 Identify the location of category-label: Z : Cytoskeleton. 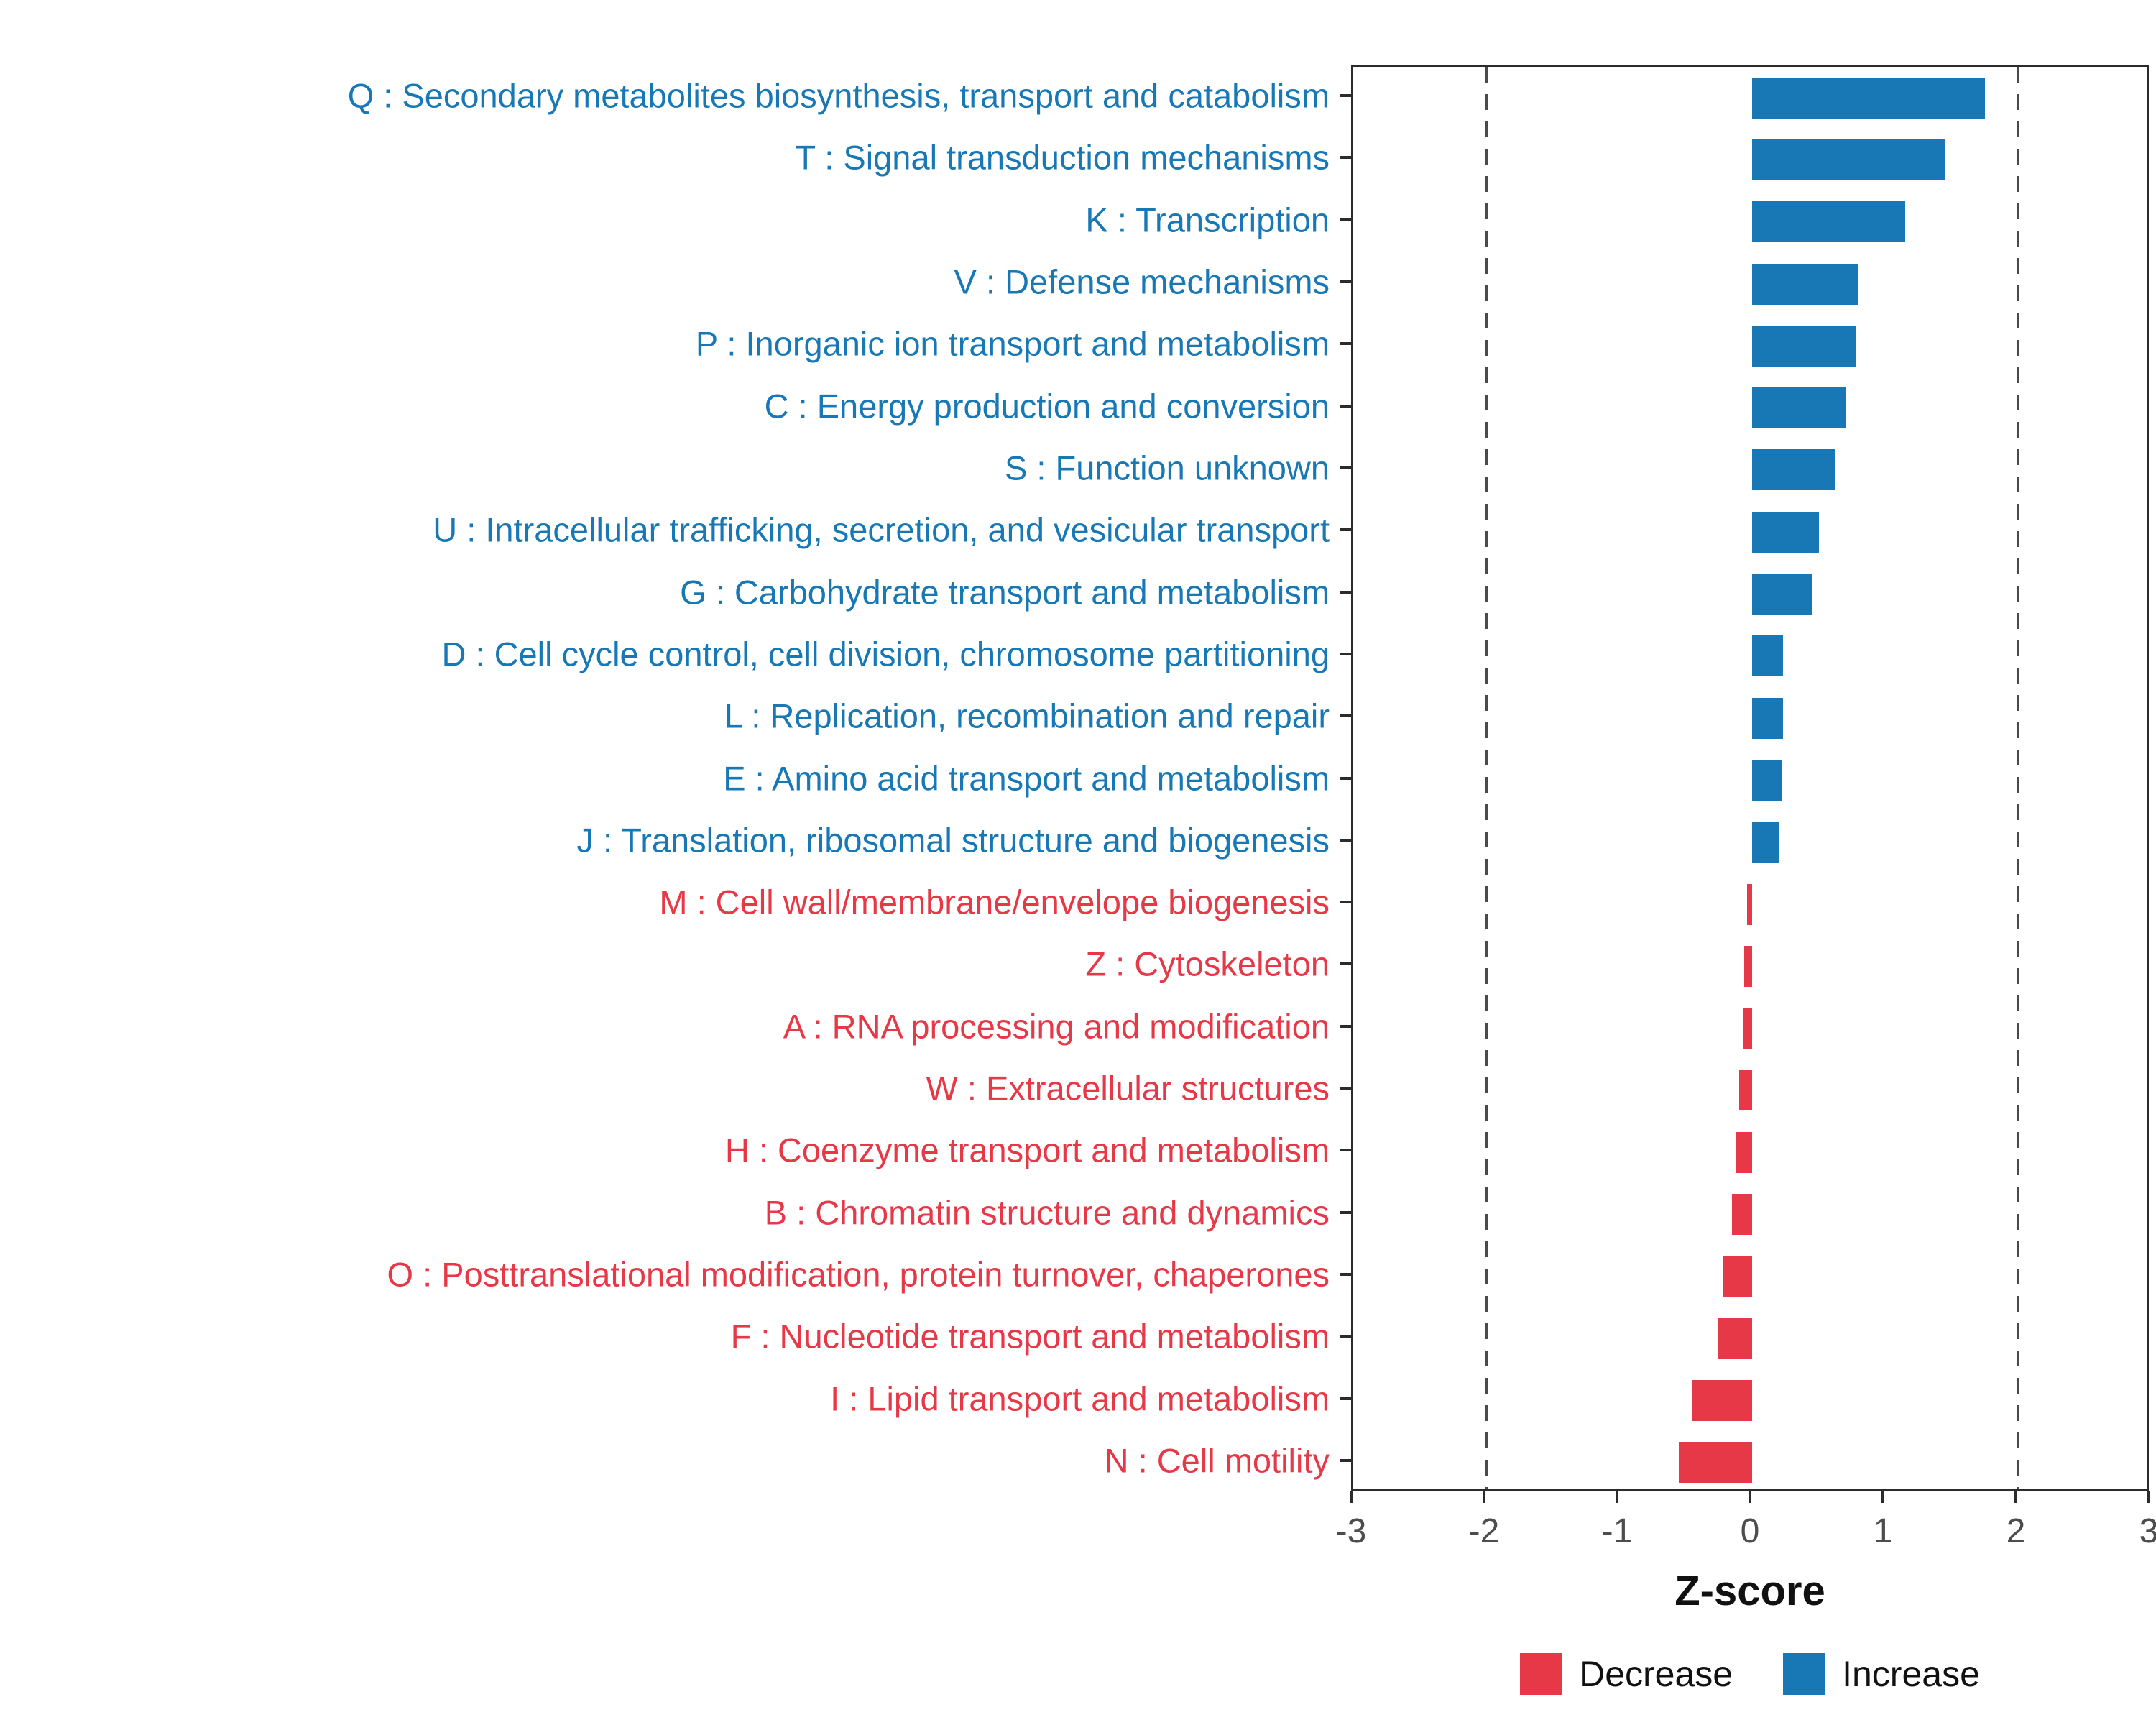
(1207, 963).